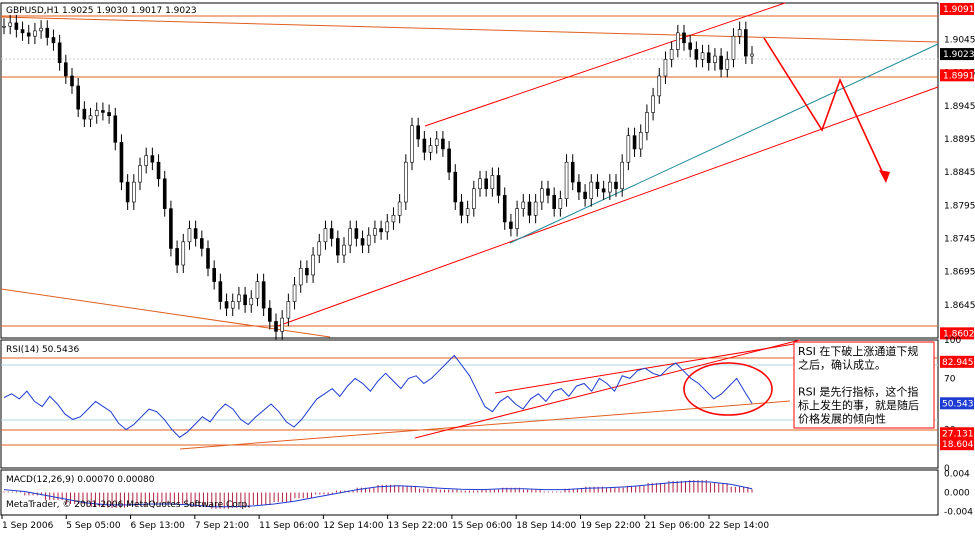 The image size is (975, 557). Describe the element at coordinates (485, 425) in the screenshot. I see `rsi-support-trendline` at that location.